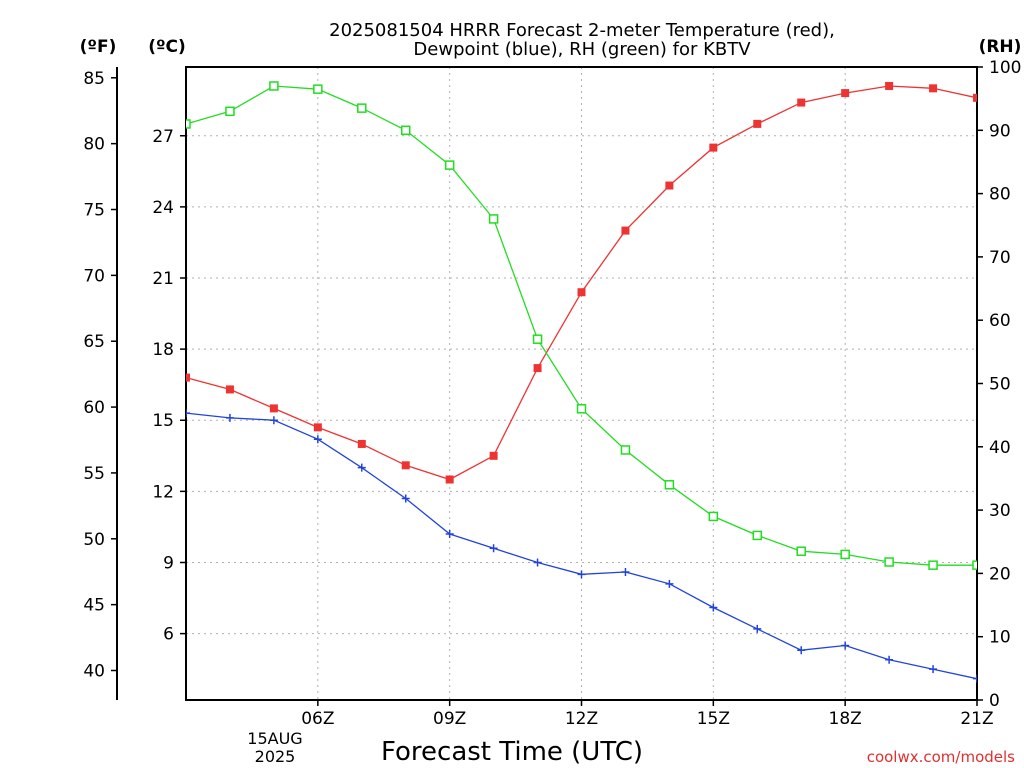  I want to click on date-label-day: 15AUG, so click(274, 738).